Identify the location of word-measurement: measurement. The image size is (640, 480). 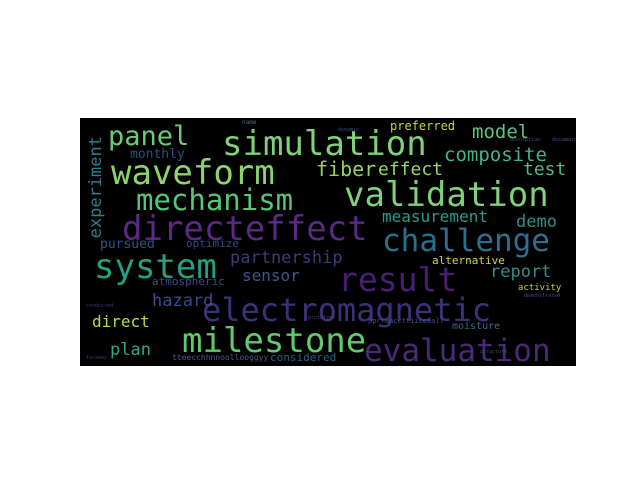
(435, 216).